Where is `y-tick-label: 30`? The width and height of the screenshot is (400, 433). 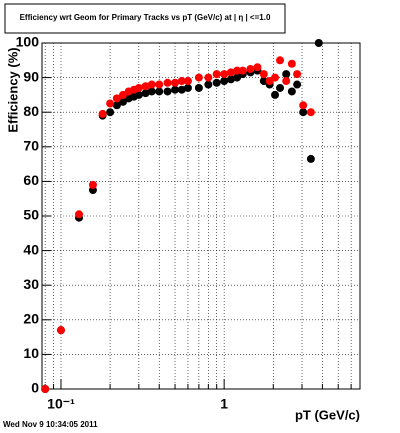 y-tick-label: 30 is located at coordinates (31, 284).